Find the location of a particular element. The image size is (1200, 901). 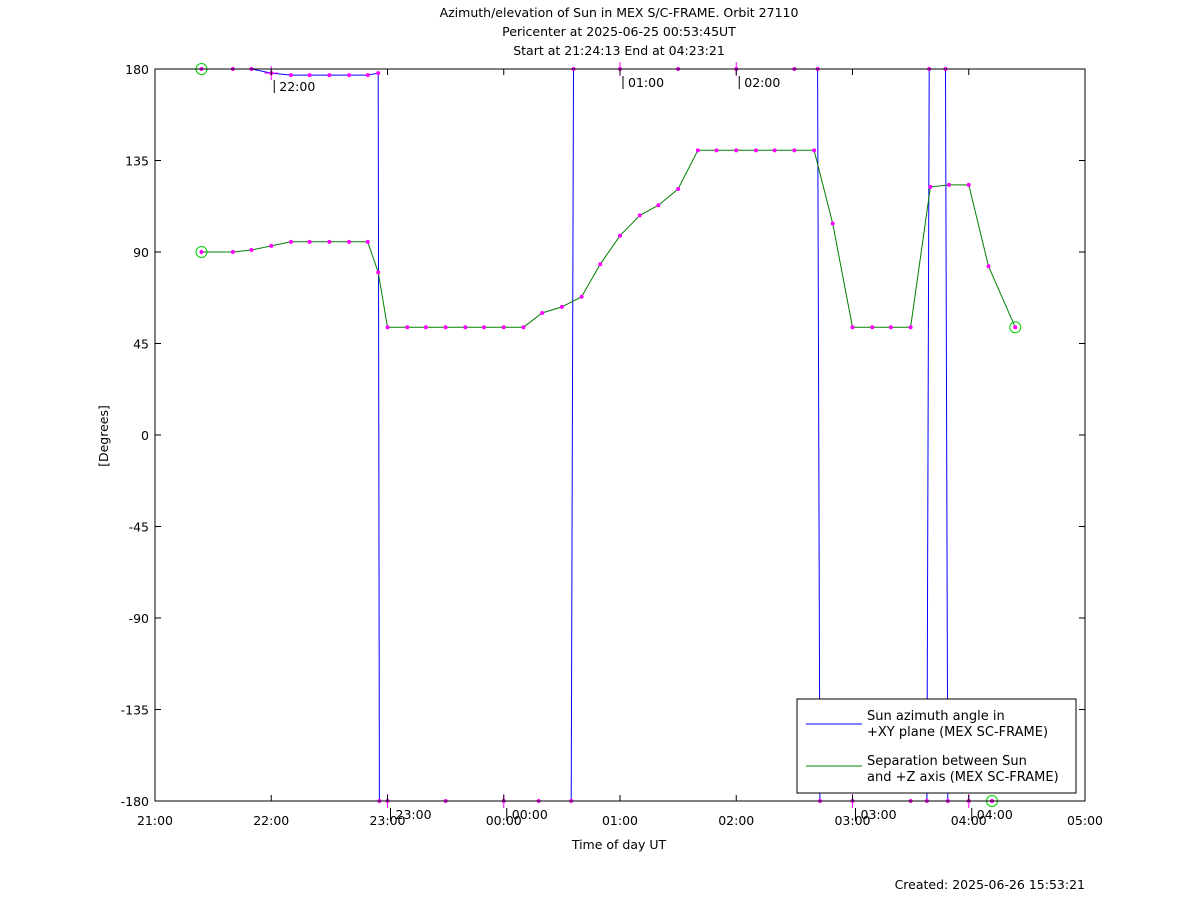

x-tick-label: 05:00 is located at coordinates (1085, 820).